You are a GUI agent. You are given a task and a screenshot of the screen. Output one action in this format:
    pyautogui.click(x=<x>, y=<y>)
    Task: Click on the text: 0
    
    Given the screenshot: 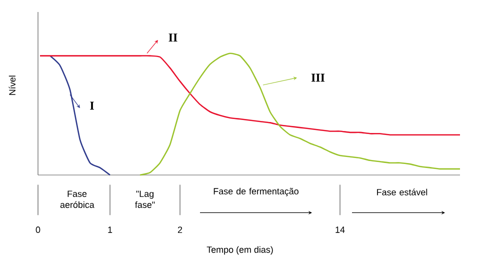 What is the action you would take?
    pyautogui.click(x=38, y=229)
    